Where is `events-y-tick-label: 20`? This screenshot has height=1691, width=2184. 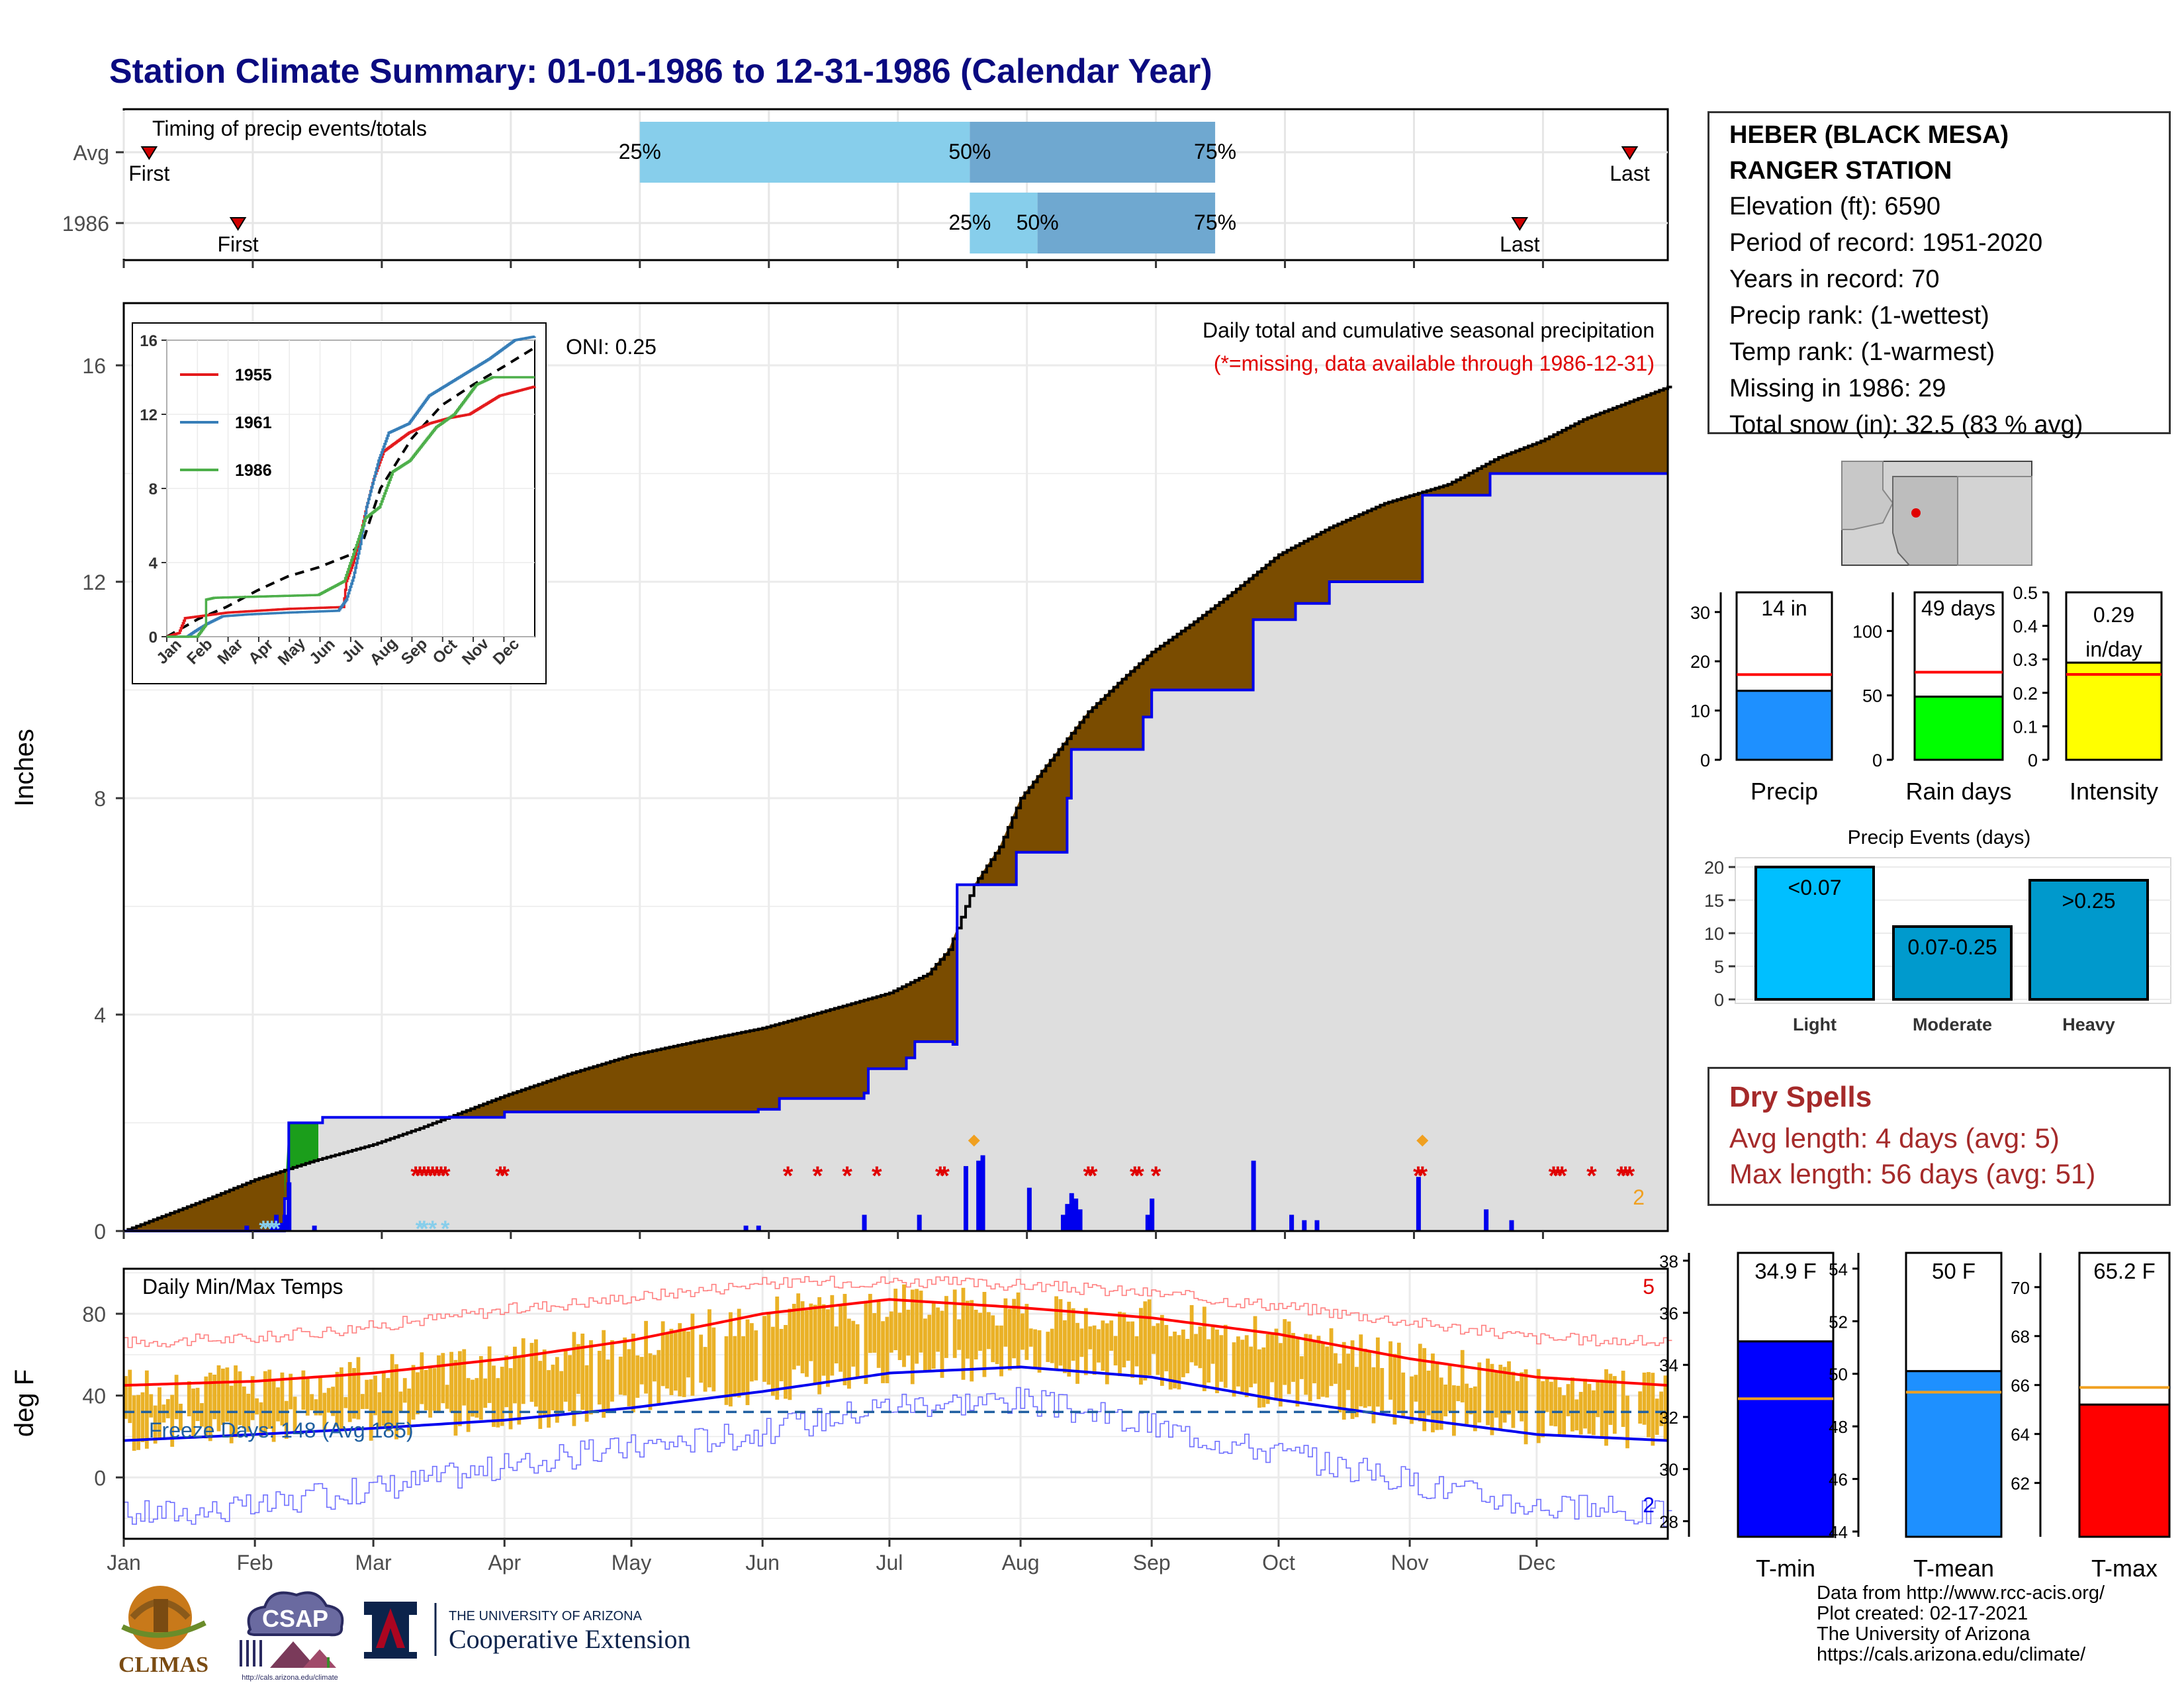
events-y-tick-label: 20 is located at coordinates (1714, 868).